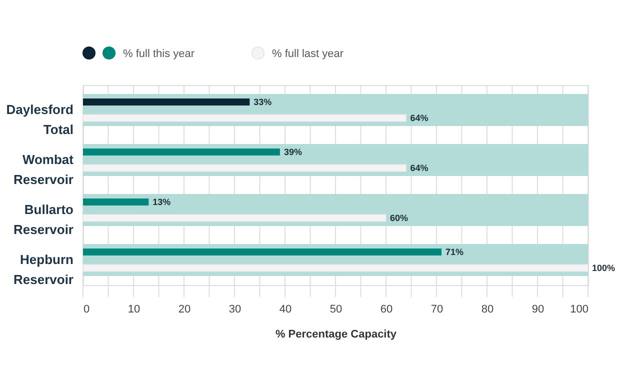  What do you see at coordinates (263, 102) in the screenshot?
I see `data-label: 33%` at bounding box center [263, 102].